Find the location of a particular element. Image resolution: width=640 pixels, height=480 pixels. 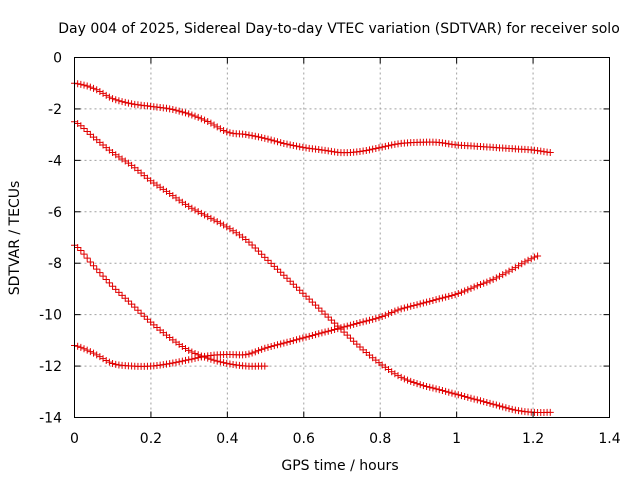

y-tick-label: 0 is located at coordinates (57, 59).